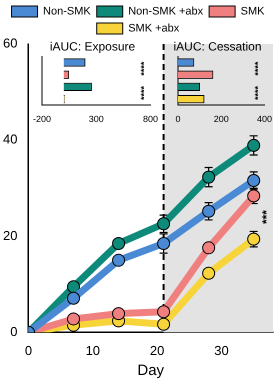 The height and width of the screenshot is (380, 280). What do you see at coordinates (166, 12) in the screenshot?
I see `legend-label: Non-SMK +abx` at bounding box center [166, 12].